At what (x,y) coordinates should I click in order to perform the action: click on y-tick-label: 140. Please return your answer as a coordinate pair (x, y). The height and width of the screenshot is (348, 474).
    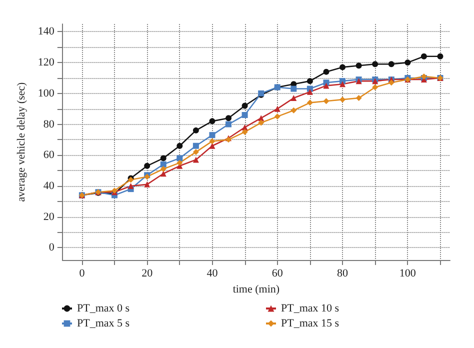
    Looking at the image, I should click on (46, 32).